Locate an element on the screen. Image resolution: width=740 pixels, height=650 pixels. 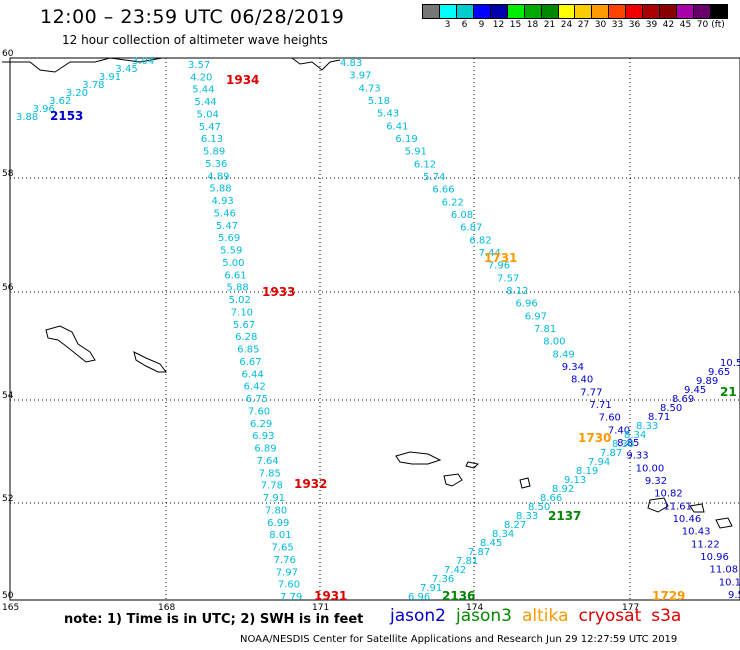
pass-time-label: 1934 is located at coordinates (242, 80).